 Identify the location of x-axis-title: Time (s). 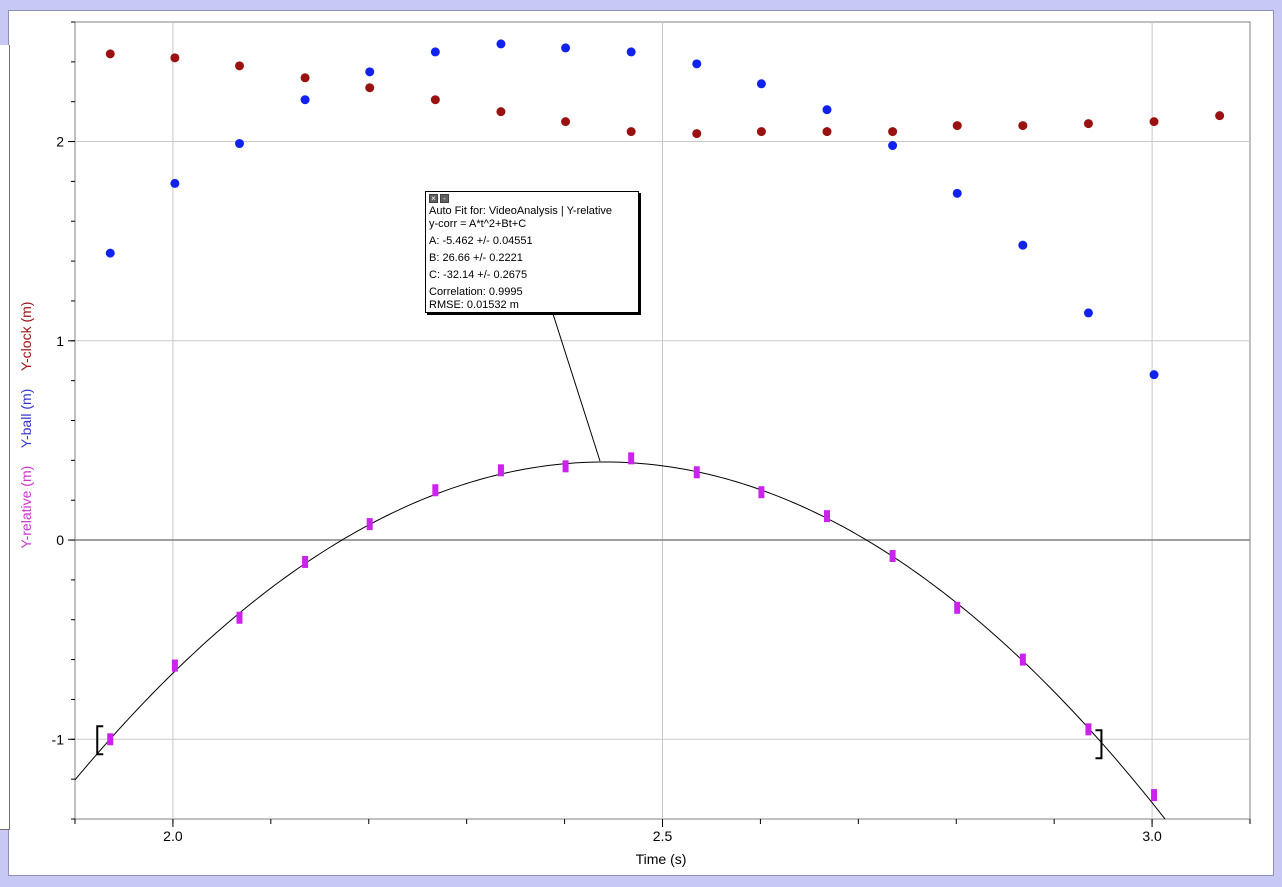
(661, 859).